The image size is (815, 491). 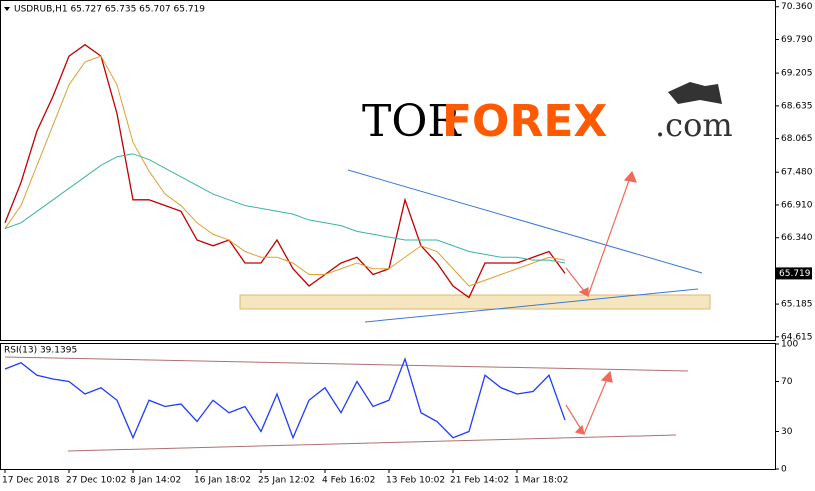 I want to click on logo-tor: TOR, so click(x=412, y=121).